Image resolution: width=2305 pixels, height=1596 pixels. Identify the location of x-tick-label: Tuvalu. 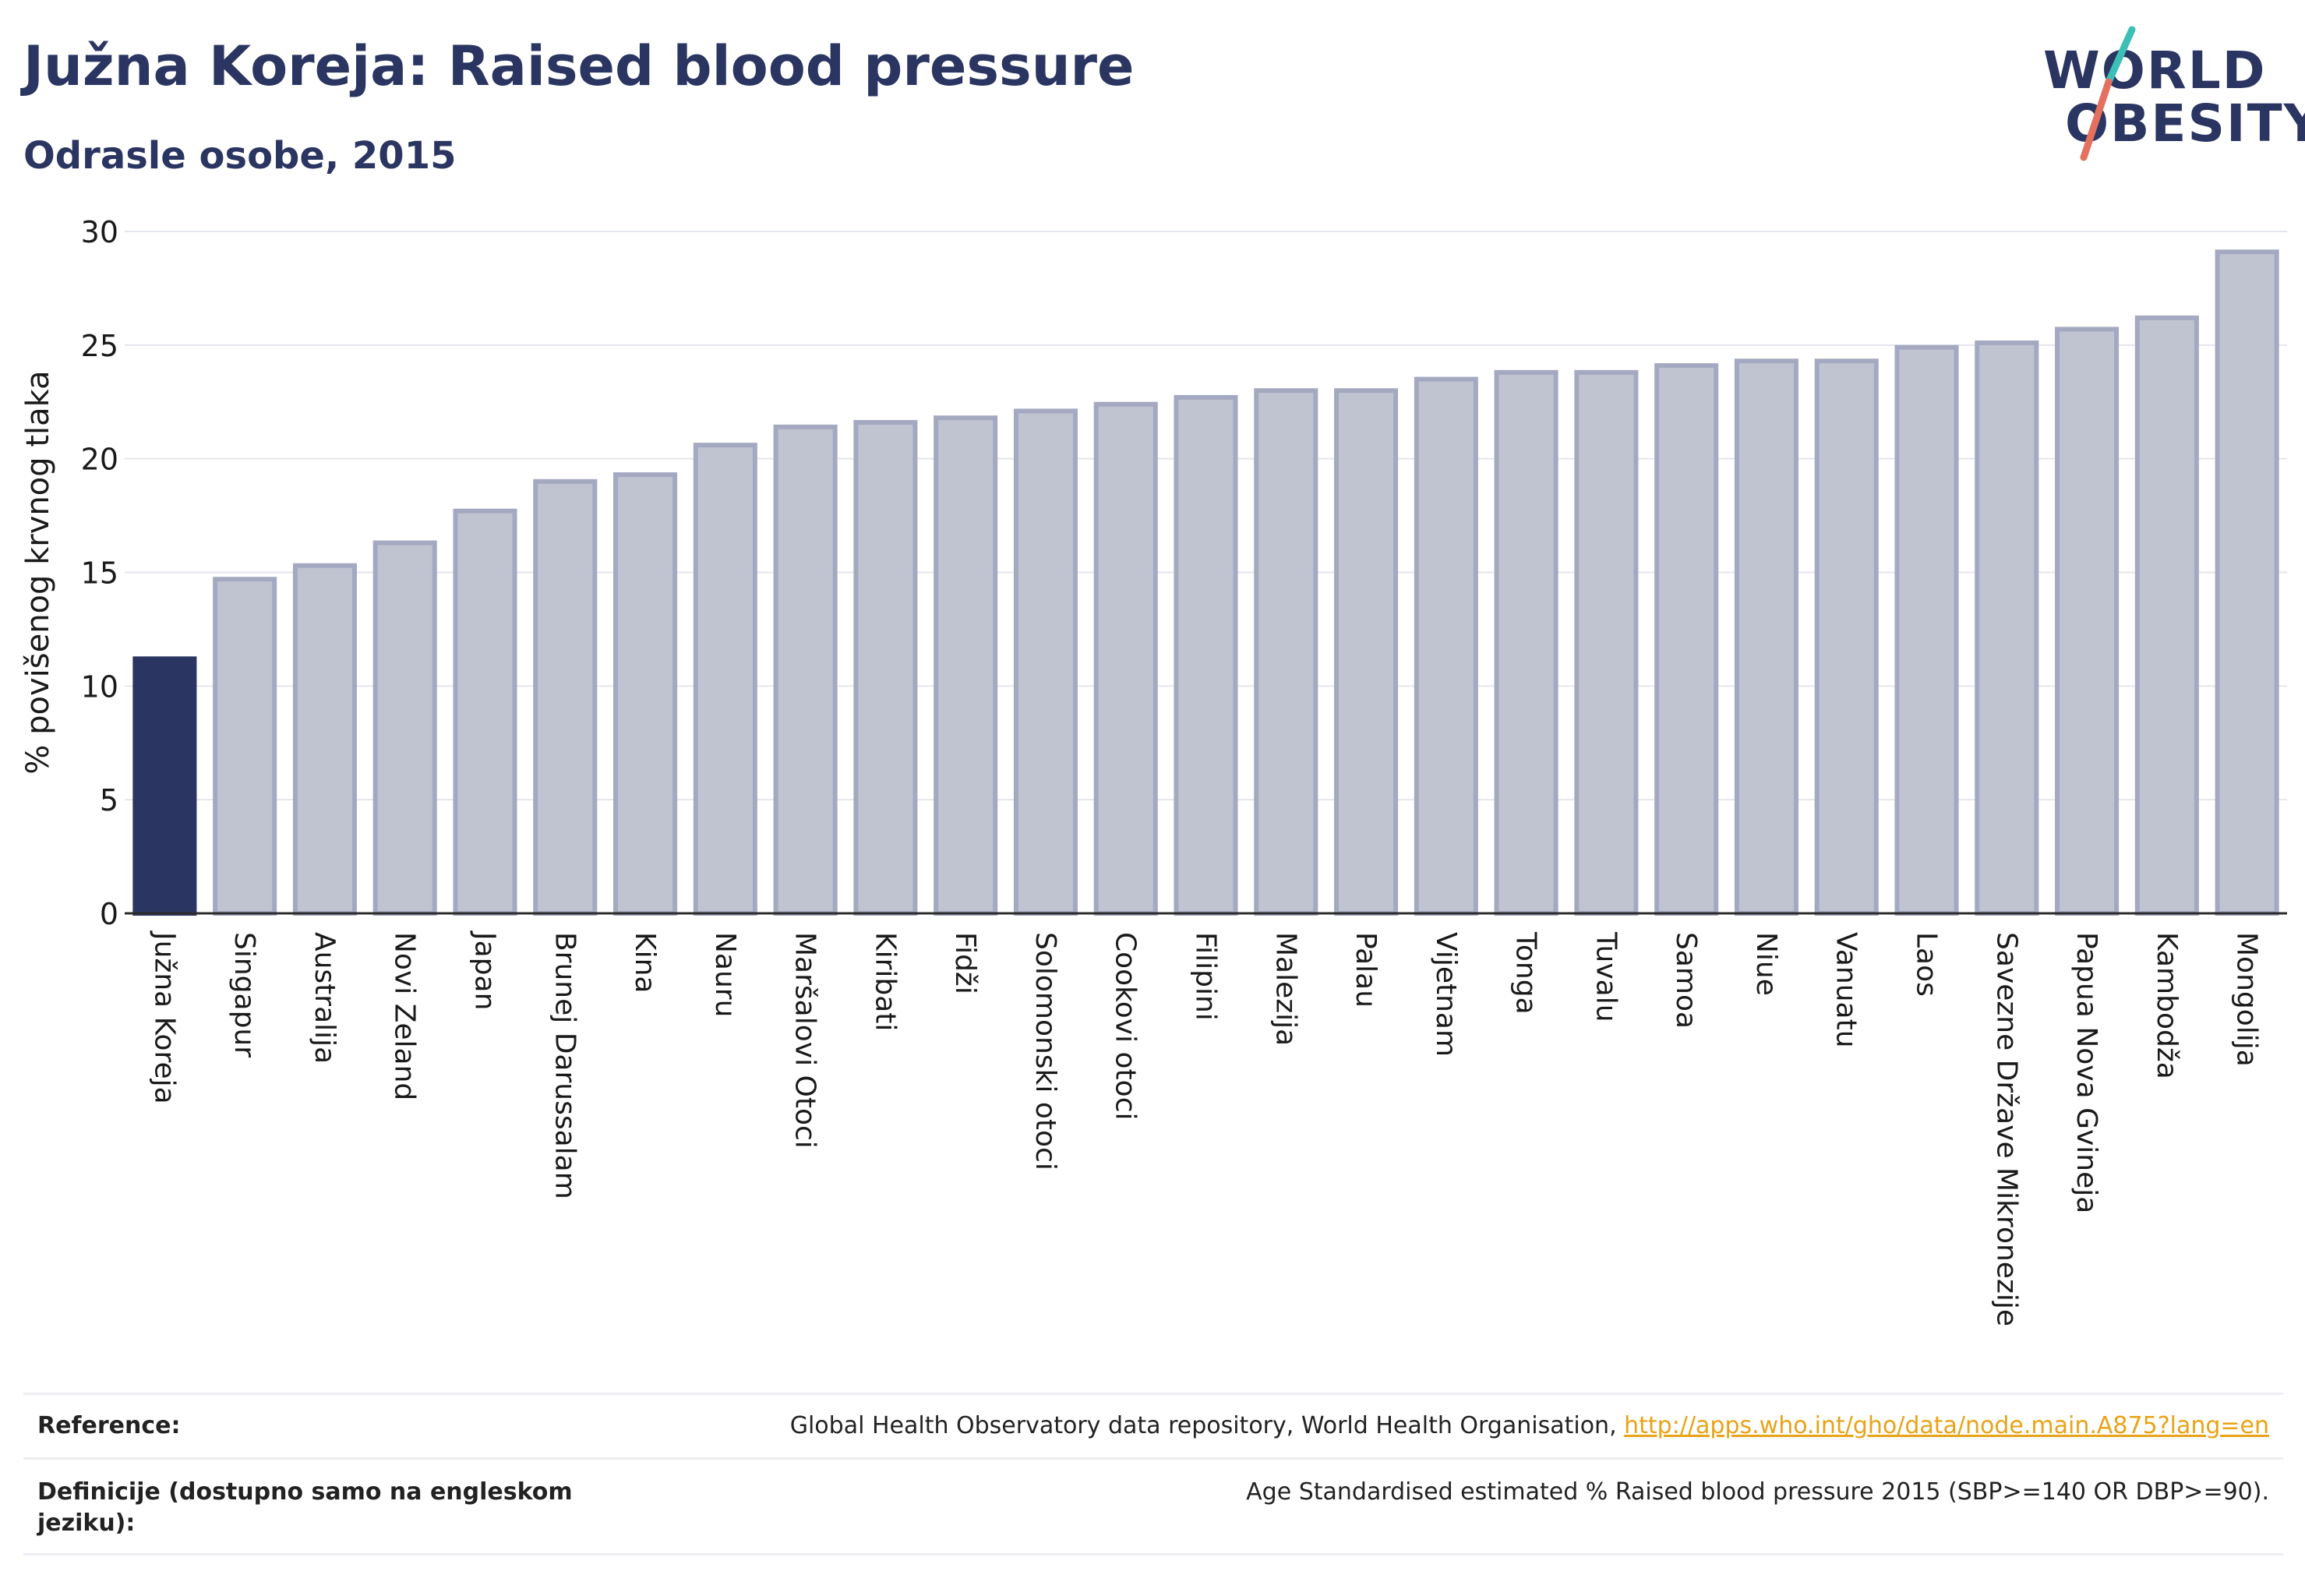
(1606, 976).